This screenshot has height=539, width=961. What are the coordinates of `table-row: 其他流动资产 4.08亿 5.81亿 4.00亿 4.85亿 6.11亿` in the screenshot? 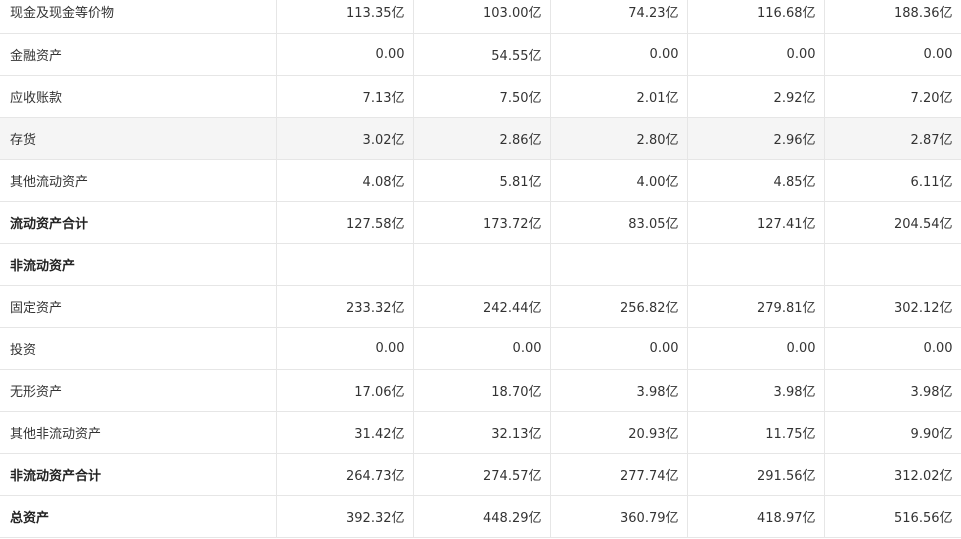 It's located at (480, 180).